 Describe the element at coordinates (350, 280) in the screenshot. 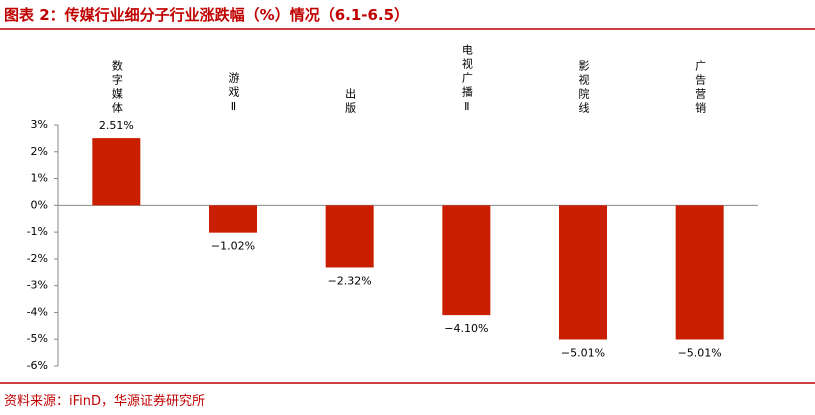

I see `value-label: −2.32%` at that location.